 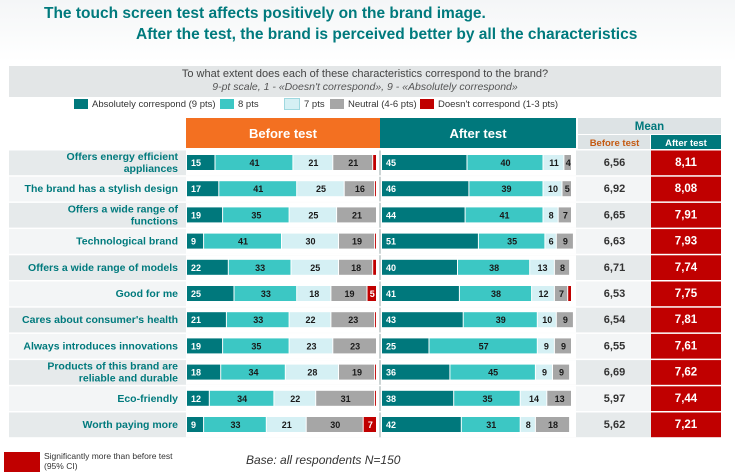 What do you see at coordinates (101, 189) in the screenshot?
I see `category-label: The brand has a stylish design` at bounding box center [101, 189].